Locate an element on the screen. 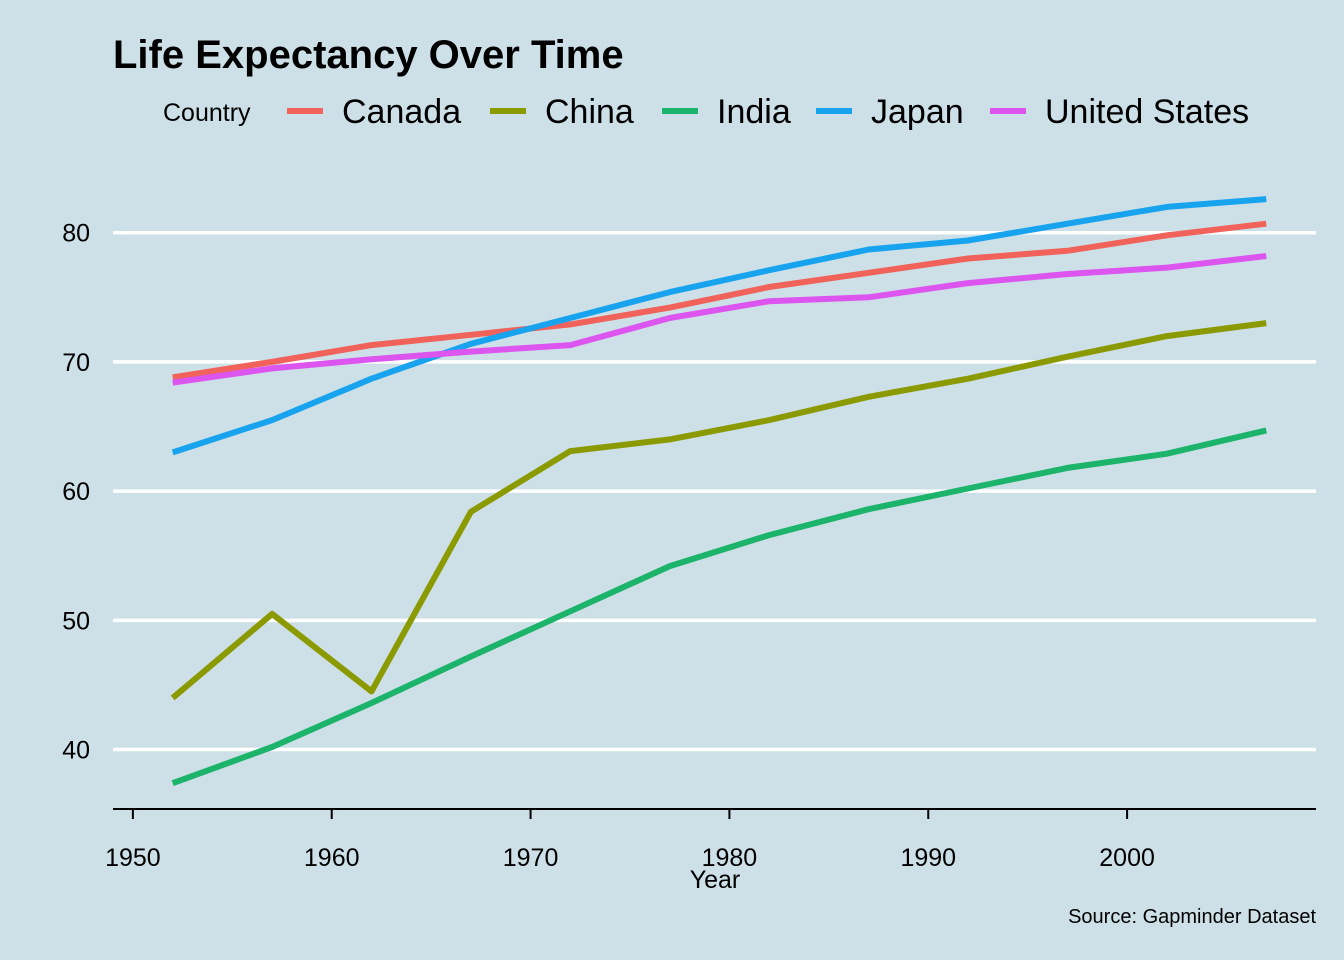 The image size is (1344, 960). x-tick-label: 1970 is located at coordinates (531, 858).